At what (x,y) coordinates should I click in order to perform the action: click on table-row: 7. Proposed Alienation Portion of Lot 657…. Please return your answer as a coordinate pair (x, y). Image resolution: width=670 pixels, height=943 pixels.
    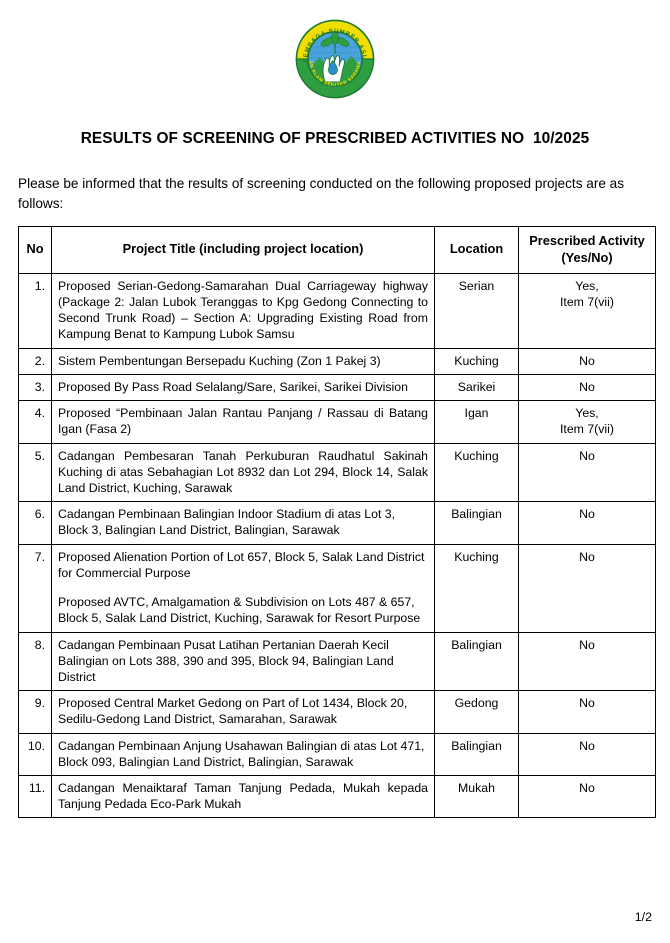
    Looking at the image, I should click on (337, 588).